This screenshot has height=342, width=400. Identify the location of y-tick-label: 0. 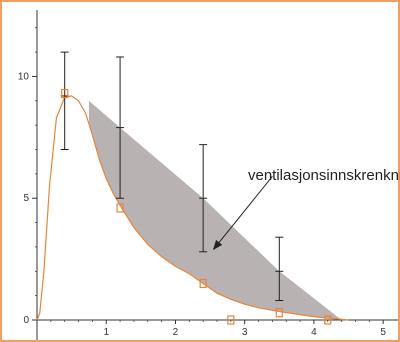
(26, 320).